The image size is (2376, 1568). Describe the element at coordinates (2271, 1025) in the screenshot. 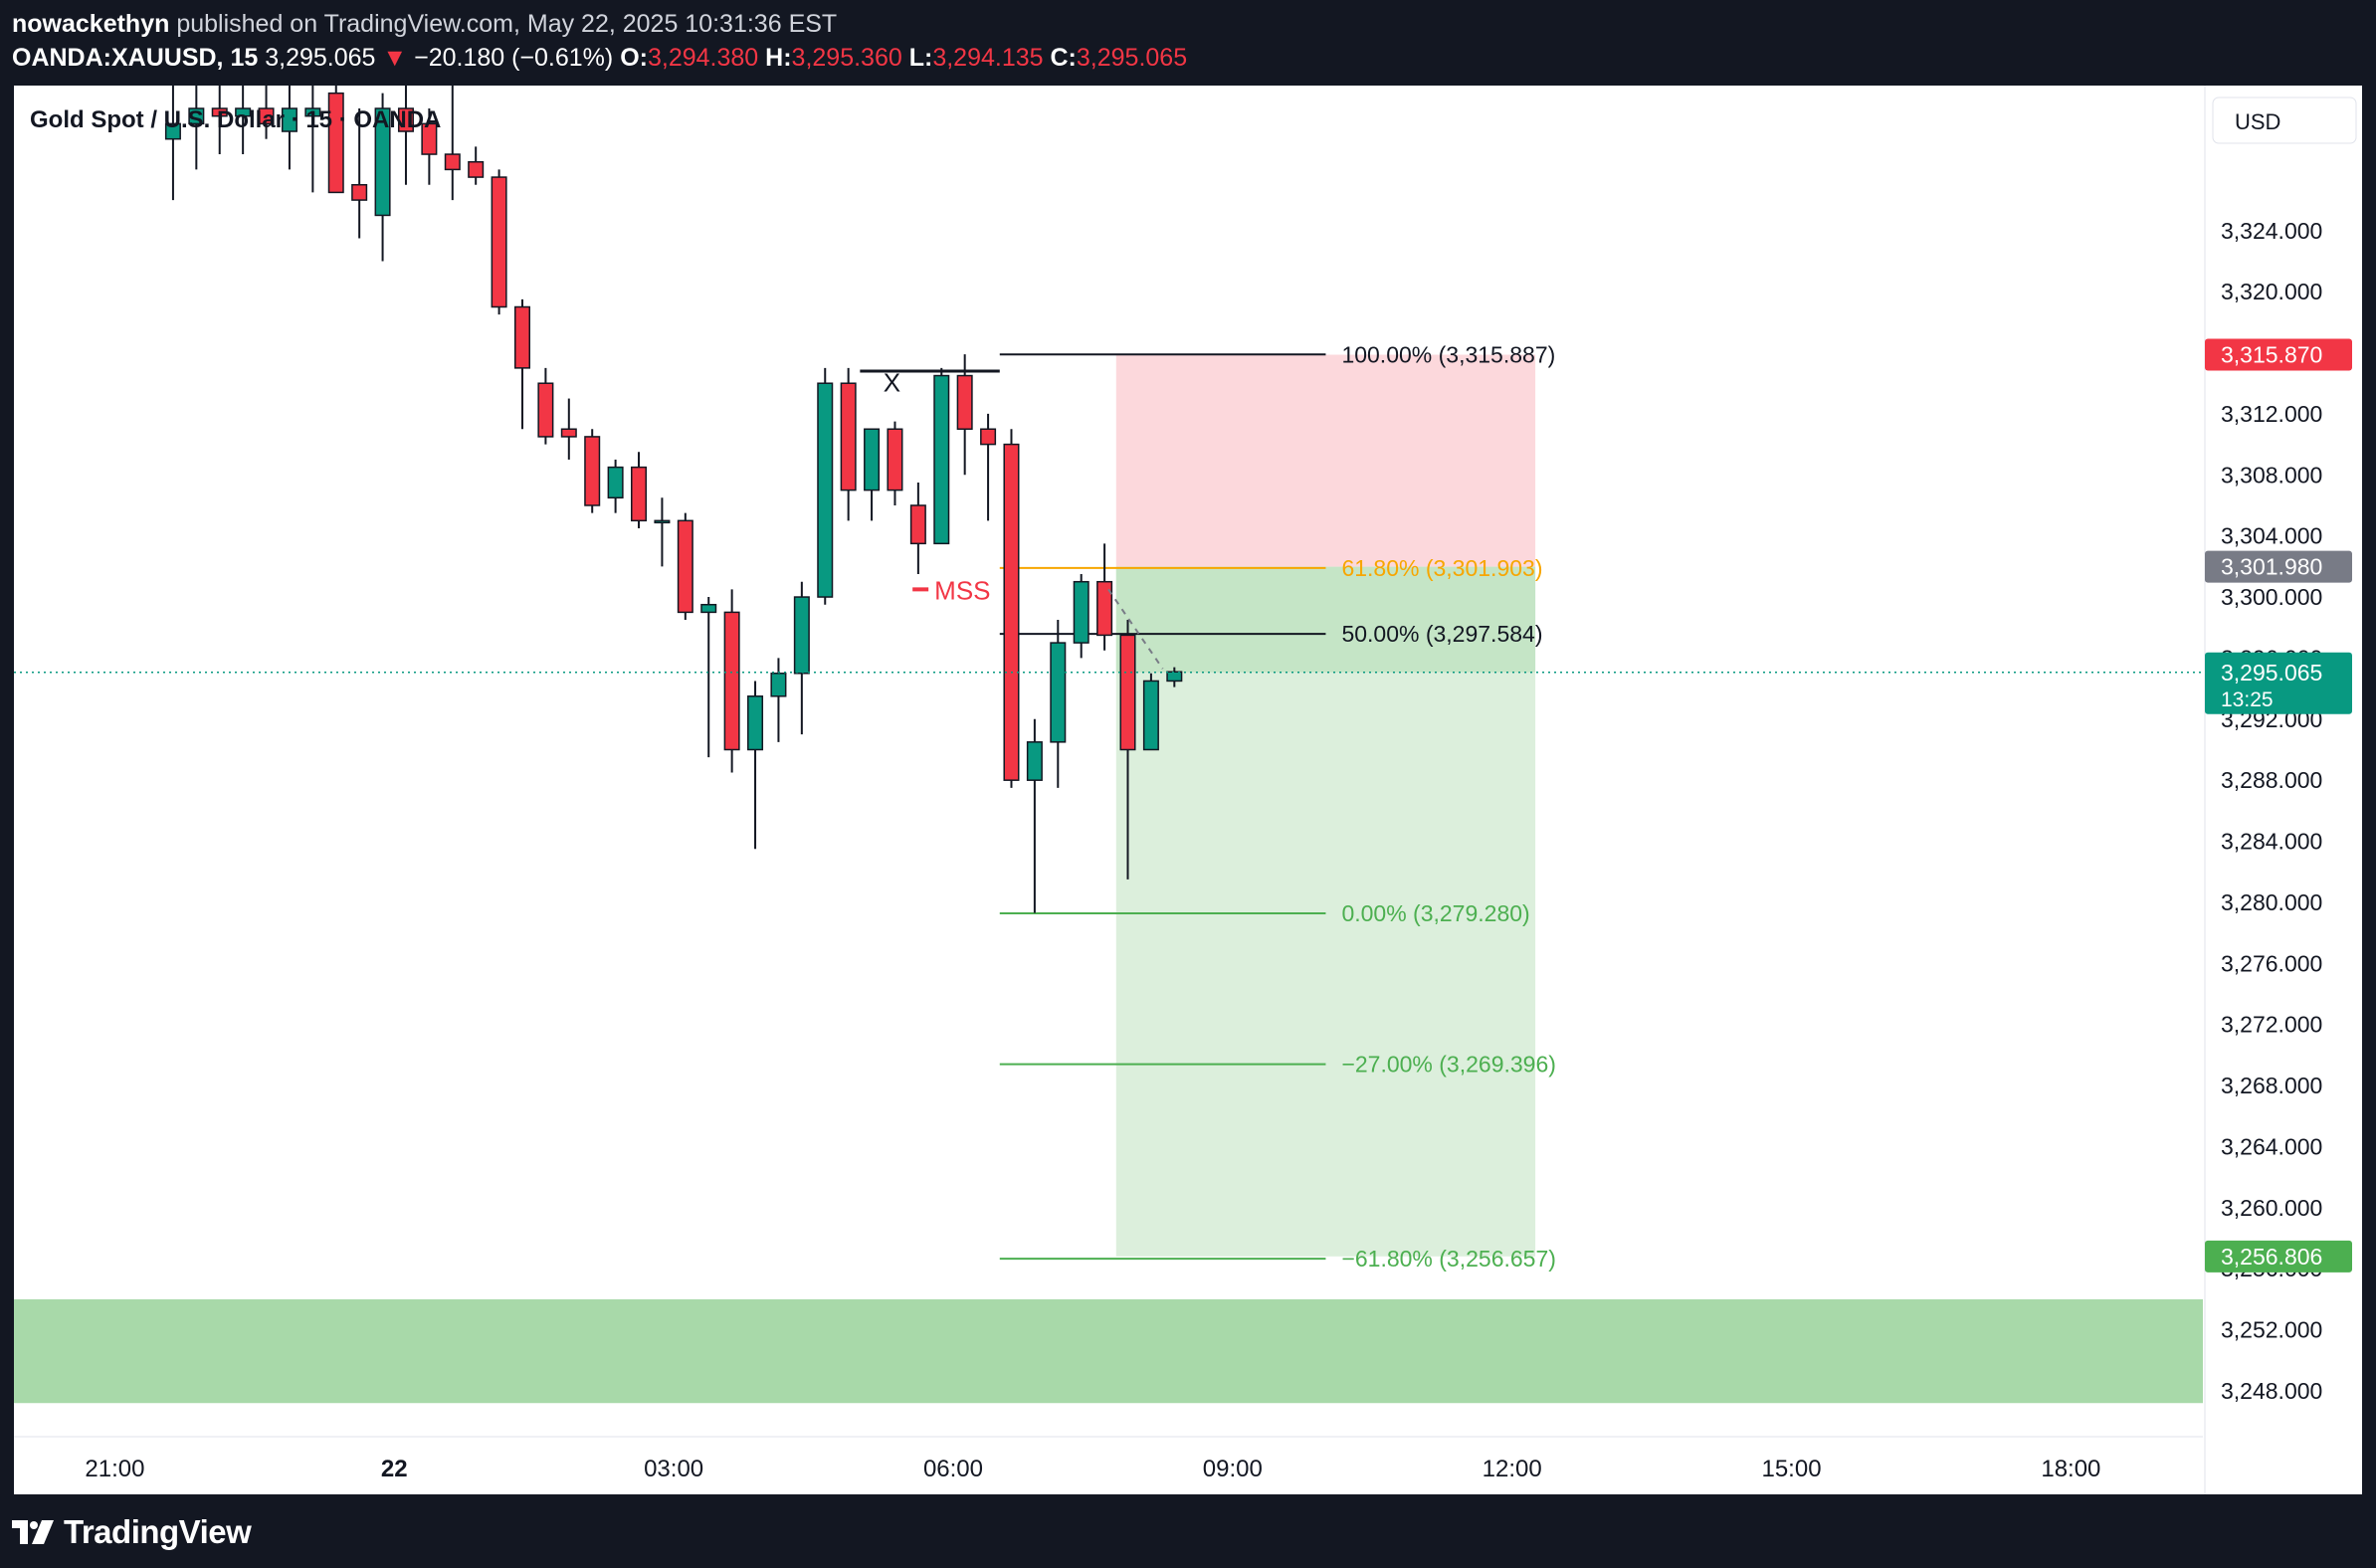

I see `price-tick-label: 3,272.000` at that location.